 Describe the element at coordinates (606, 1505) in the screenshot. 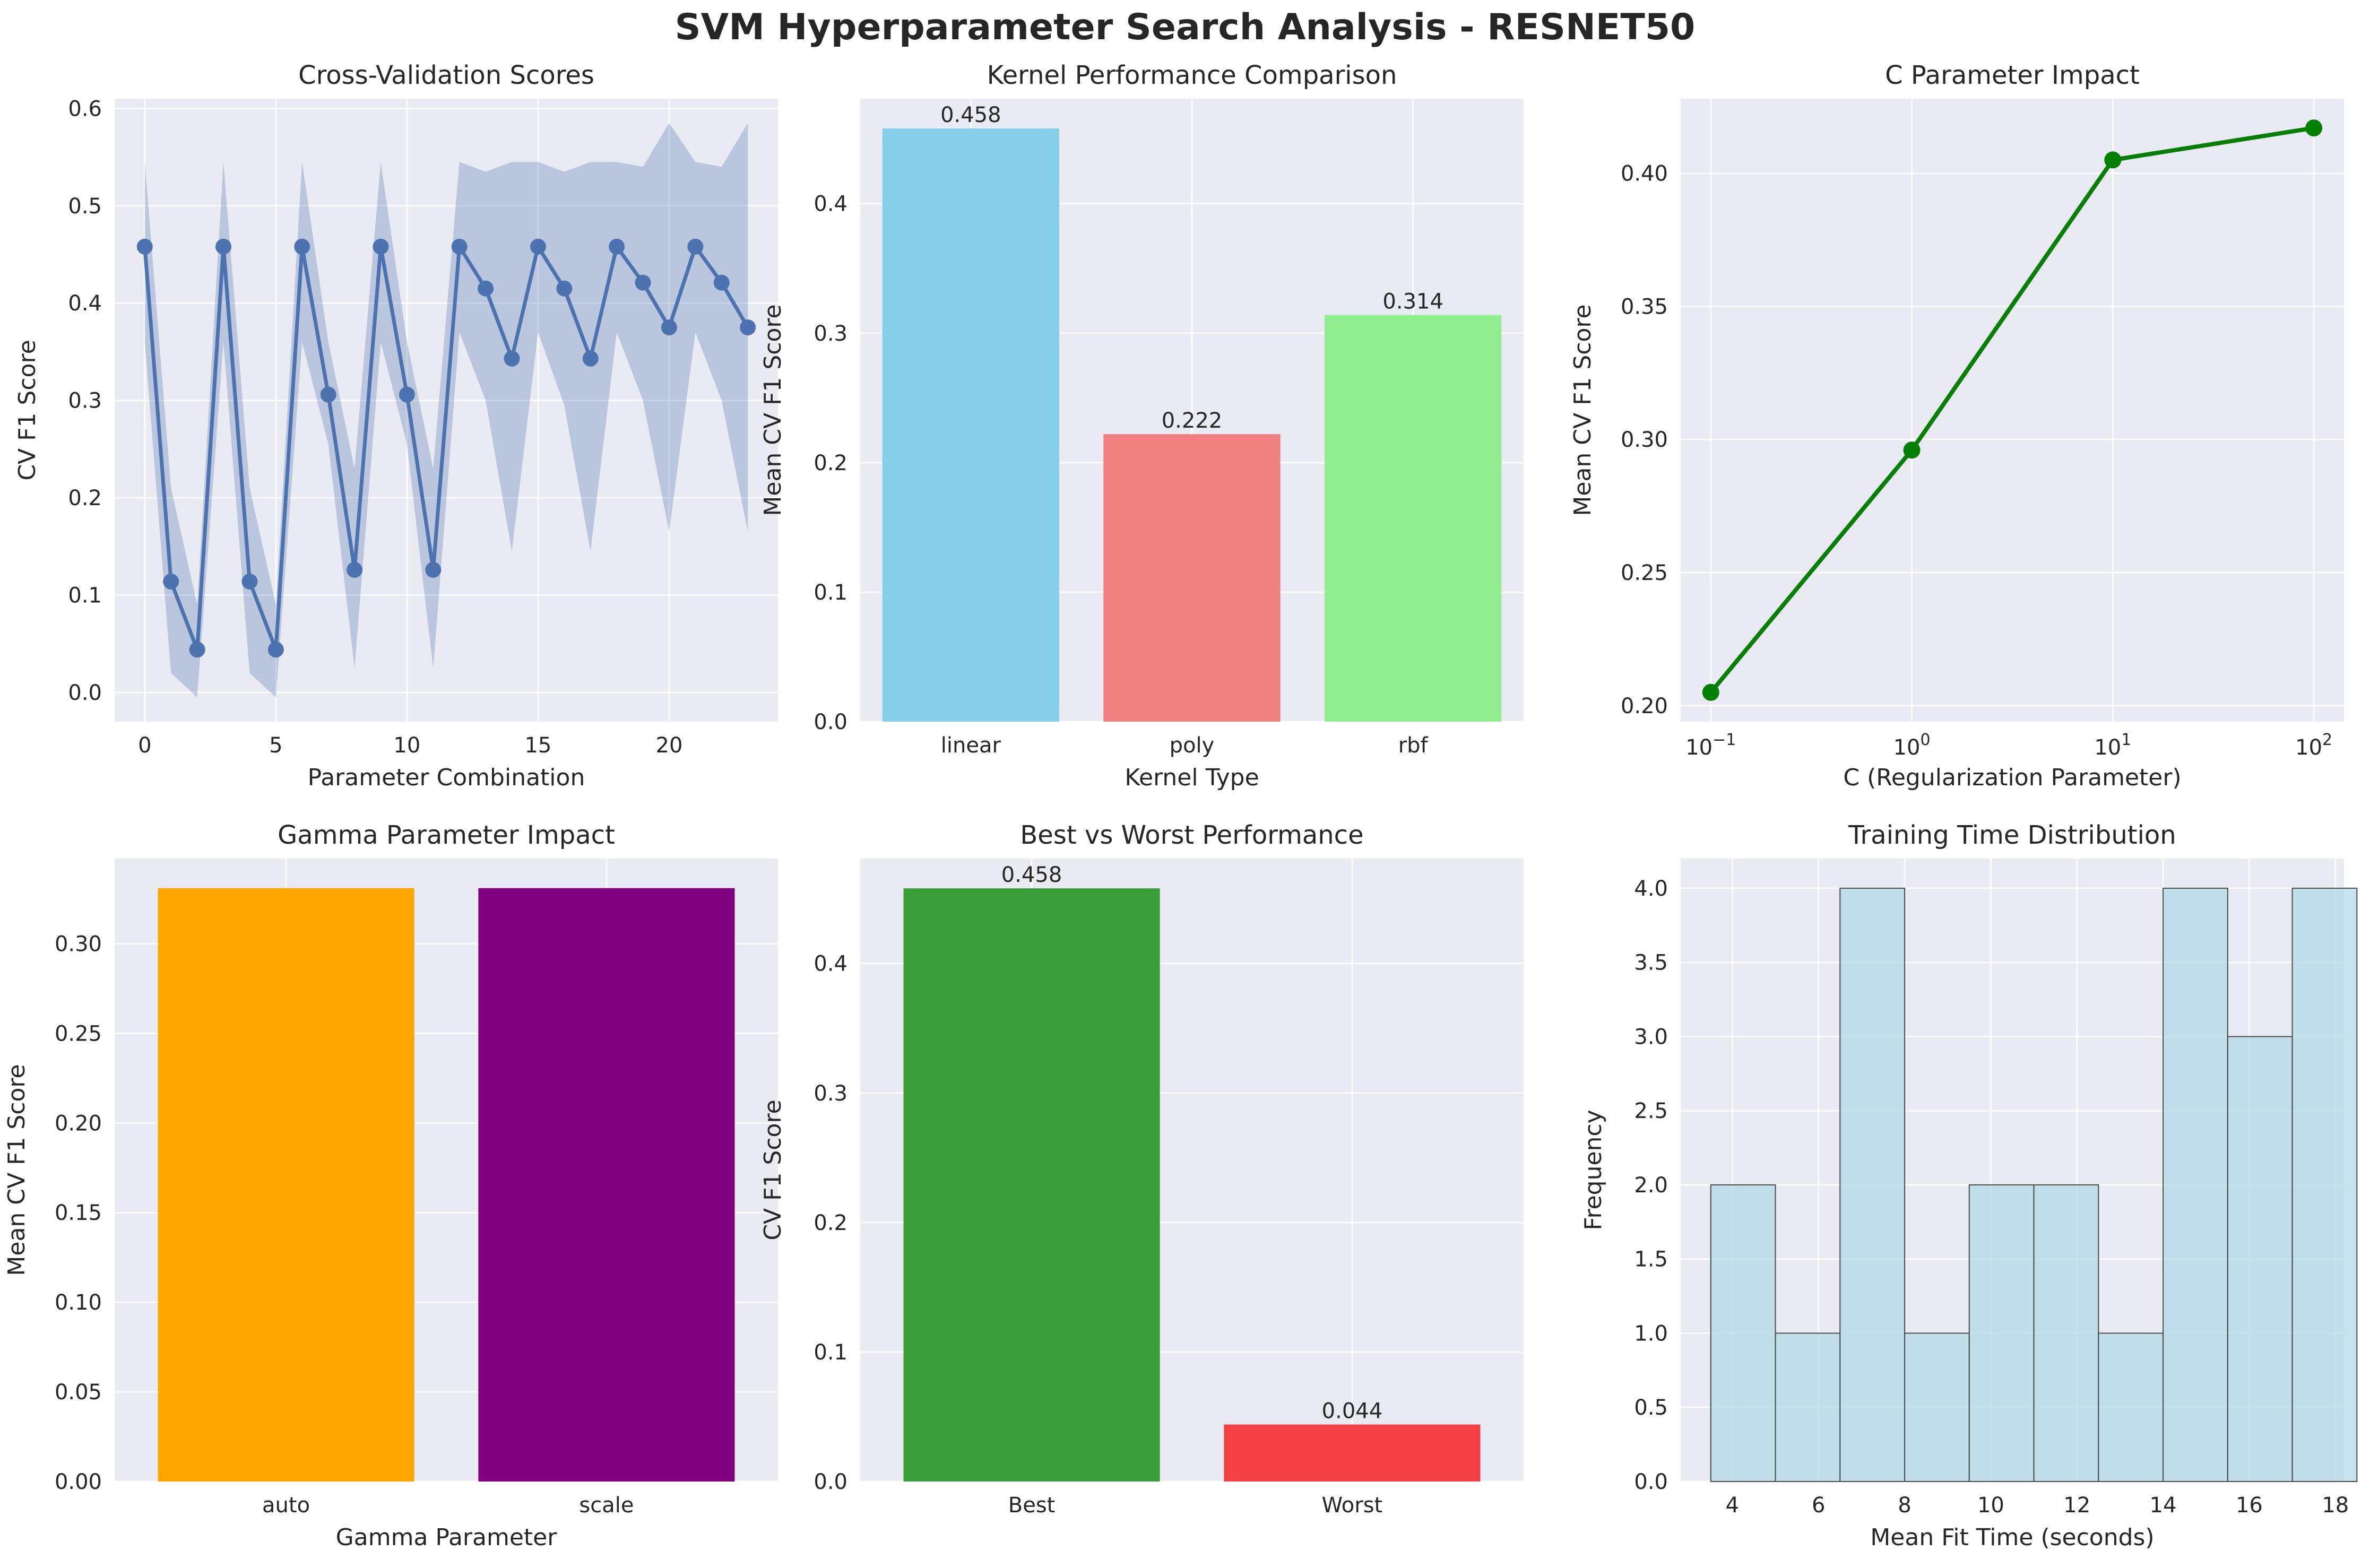

I see `x-tick-label: scale` at that location.